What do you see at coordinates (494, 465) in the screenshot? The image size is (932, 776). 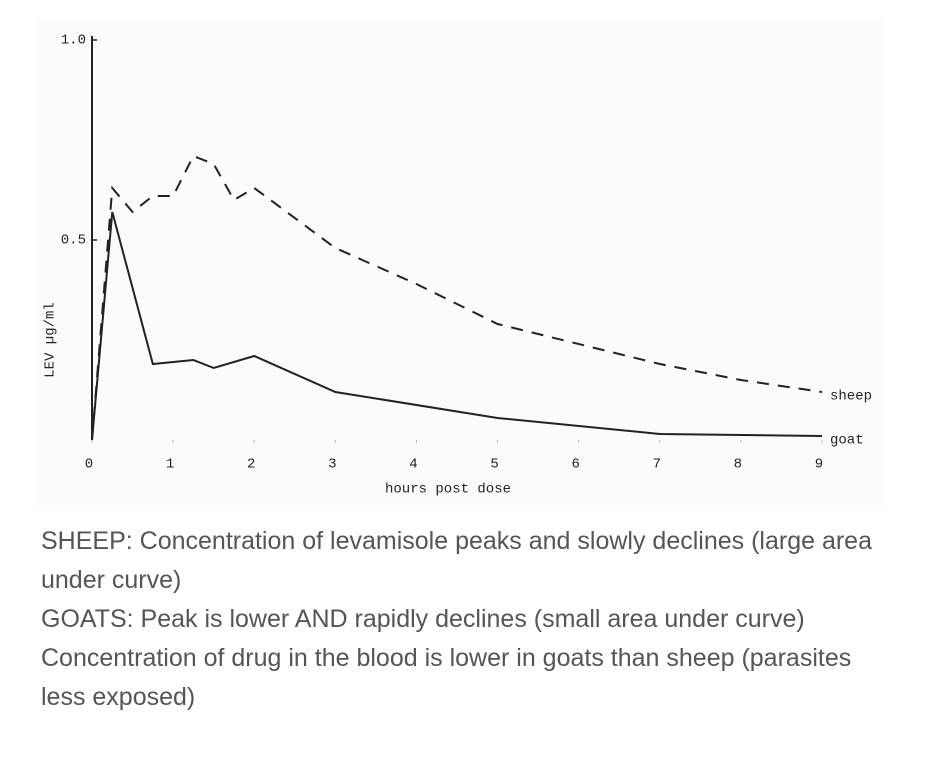 I see `x-tick-label: 5` at bounding box center [494, 465].